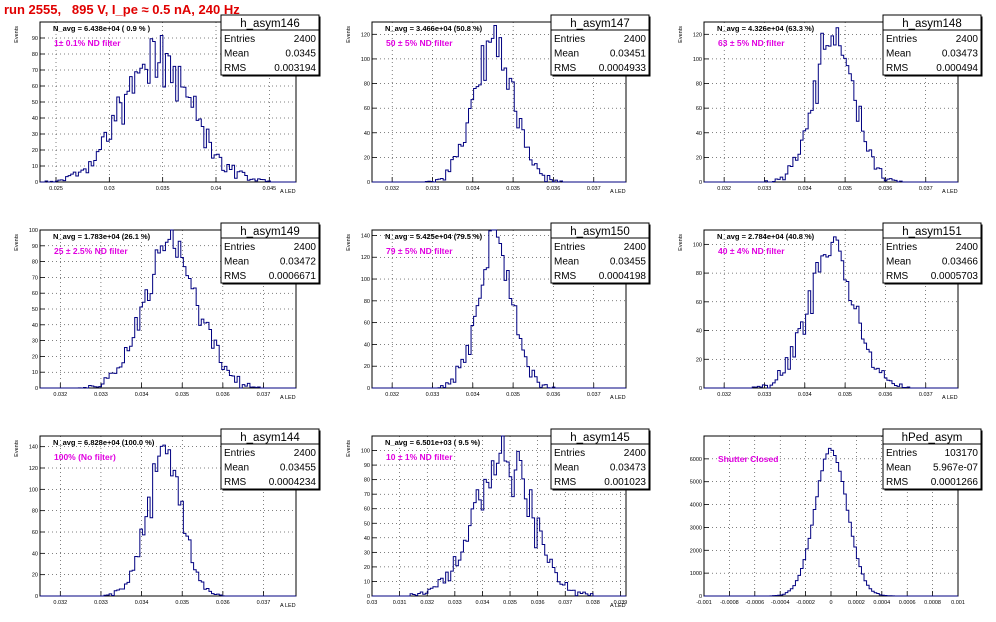  What do you see at coordinates (269, 24) in the screenshot?
I see `histogram-name: h_asym146` at bounding box center [269, 24].